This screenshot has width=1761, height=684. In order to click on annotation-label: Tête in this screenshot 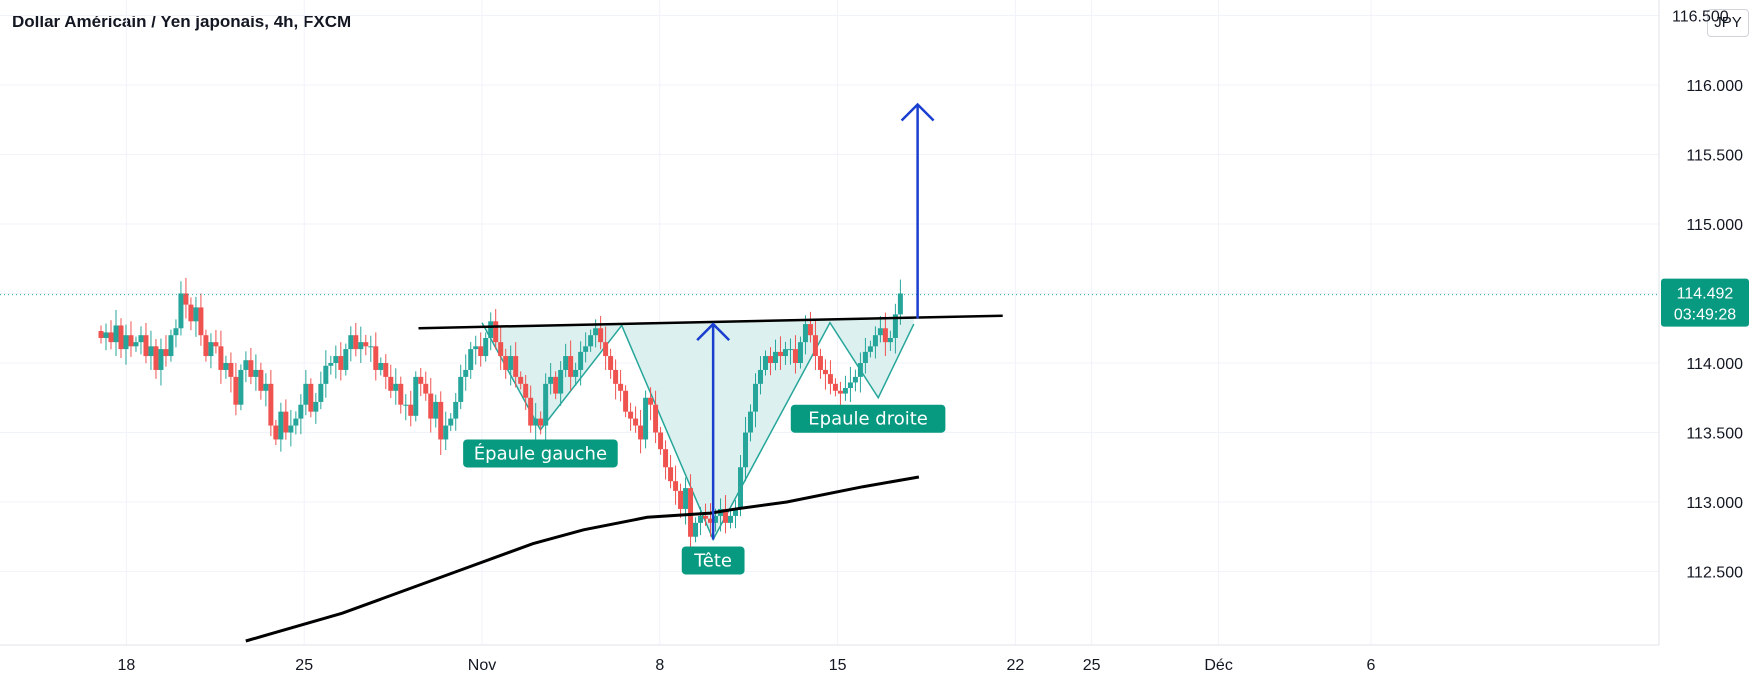, I will do `click(712, 560)`.